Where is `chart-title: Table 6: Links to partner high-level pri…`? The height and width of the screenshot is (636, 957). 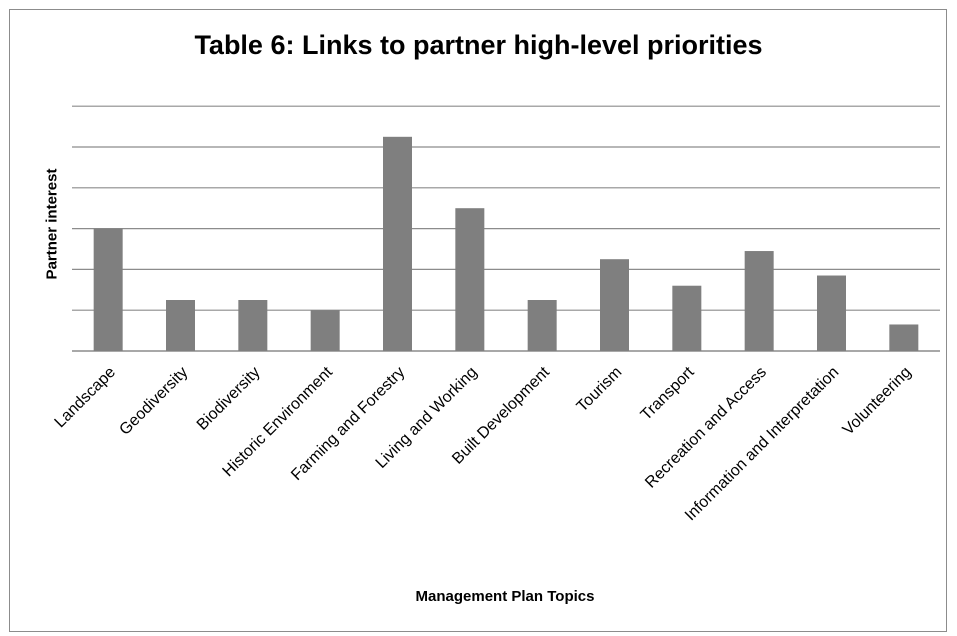 chart-title: Table 6: Links to partner high-level pri… is located at coordinates (478, 45).